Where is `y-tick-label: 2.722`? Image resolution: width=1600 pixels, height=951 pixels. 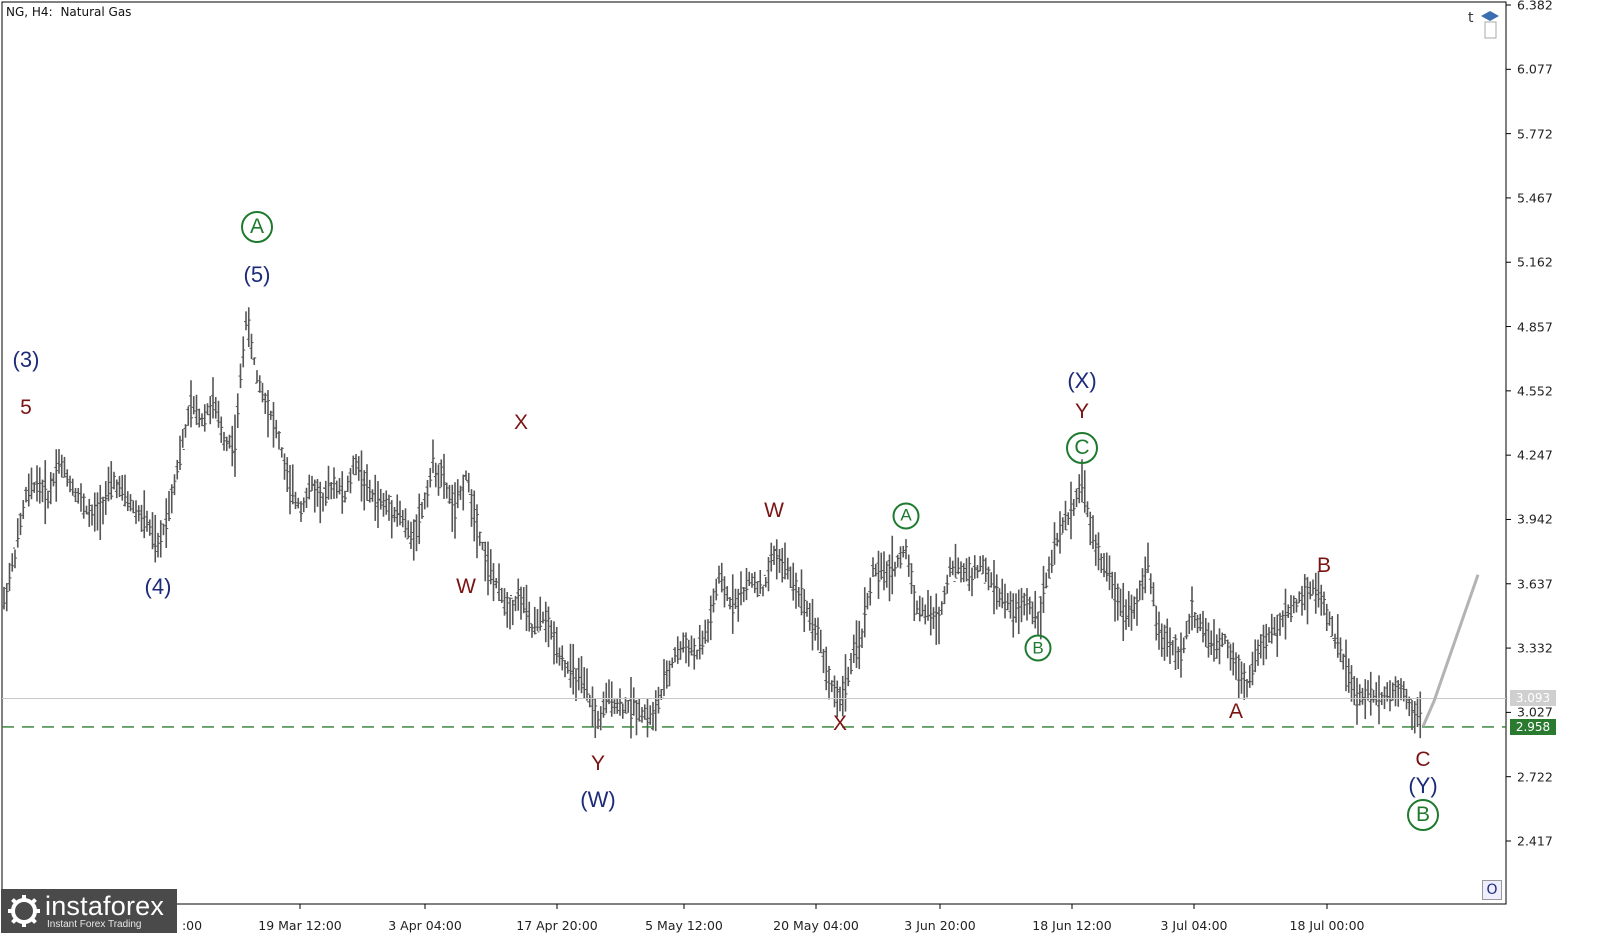
y-tick-label: 2.722 is located at coordinates (1535, 777).